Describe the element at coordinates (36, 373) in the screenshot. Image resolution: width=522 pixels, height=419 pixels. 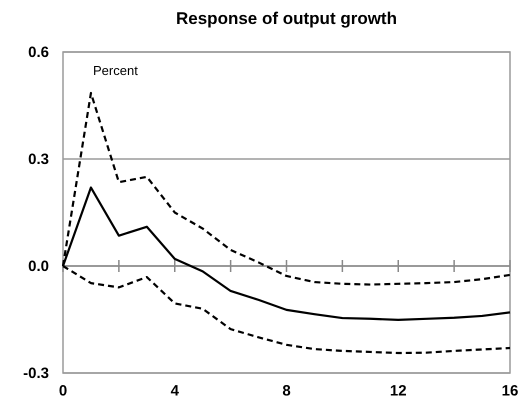
I see `y-tick-label: -0.3` at that location.